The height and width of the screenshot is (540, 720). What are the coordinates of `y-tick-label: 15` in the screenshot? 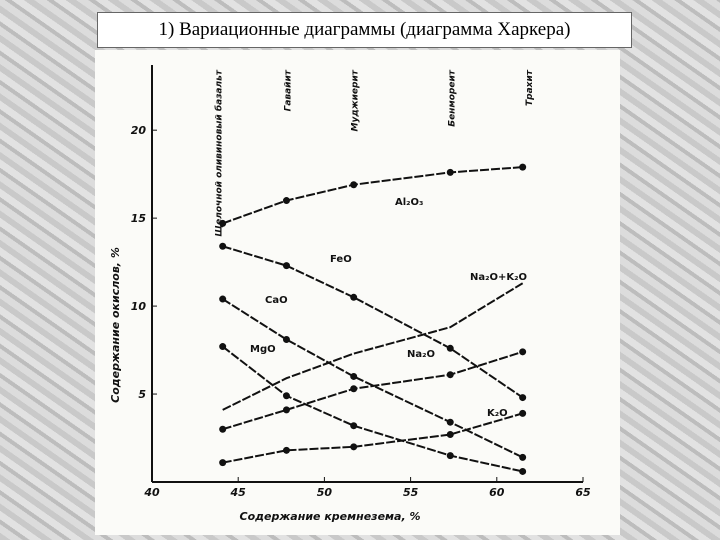 It's located at (139, 218).